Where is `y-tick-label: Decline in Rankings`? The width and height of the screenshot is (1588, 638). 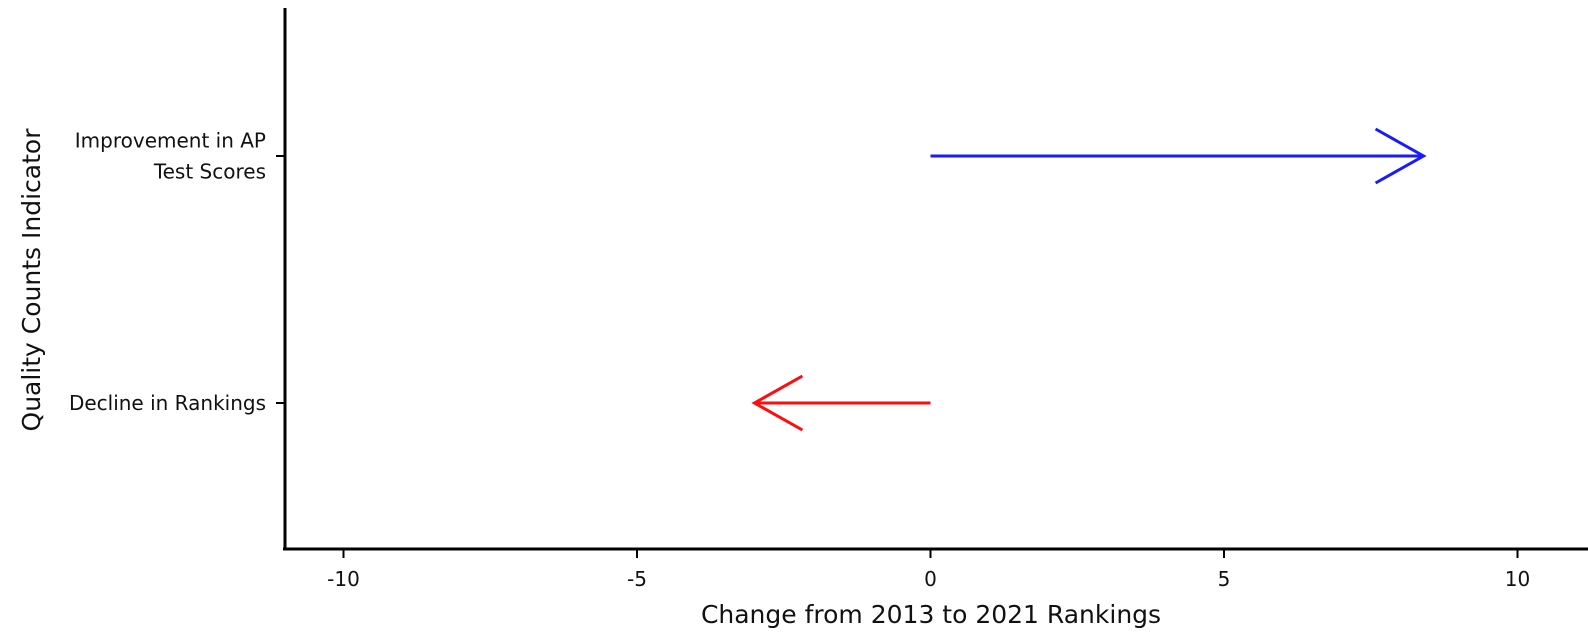
y-tick-label: Decline in Rankings is located at coordinates (167, 403).